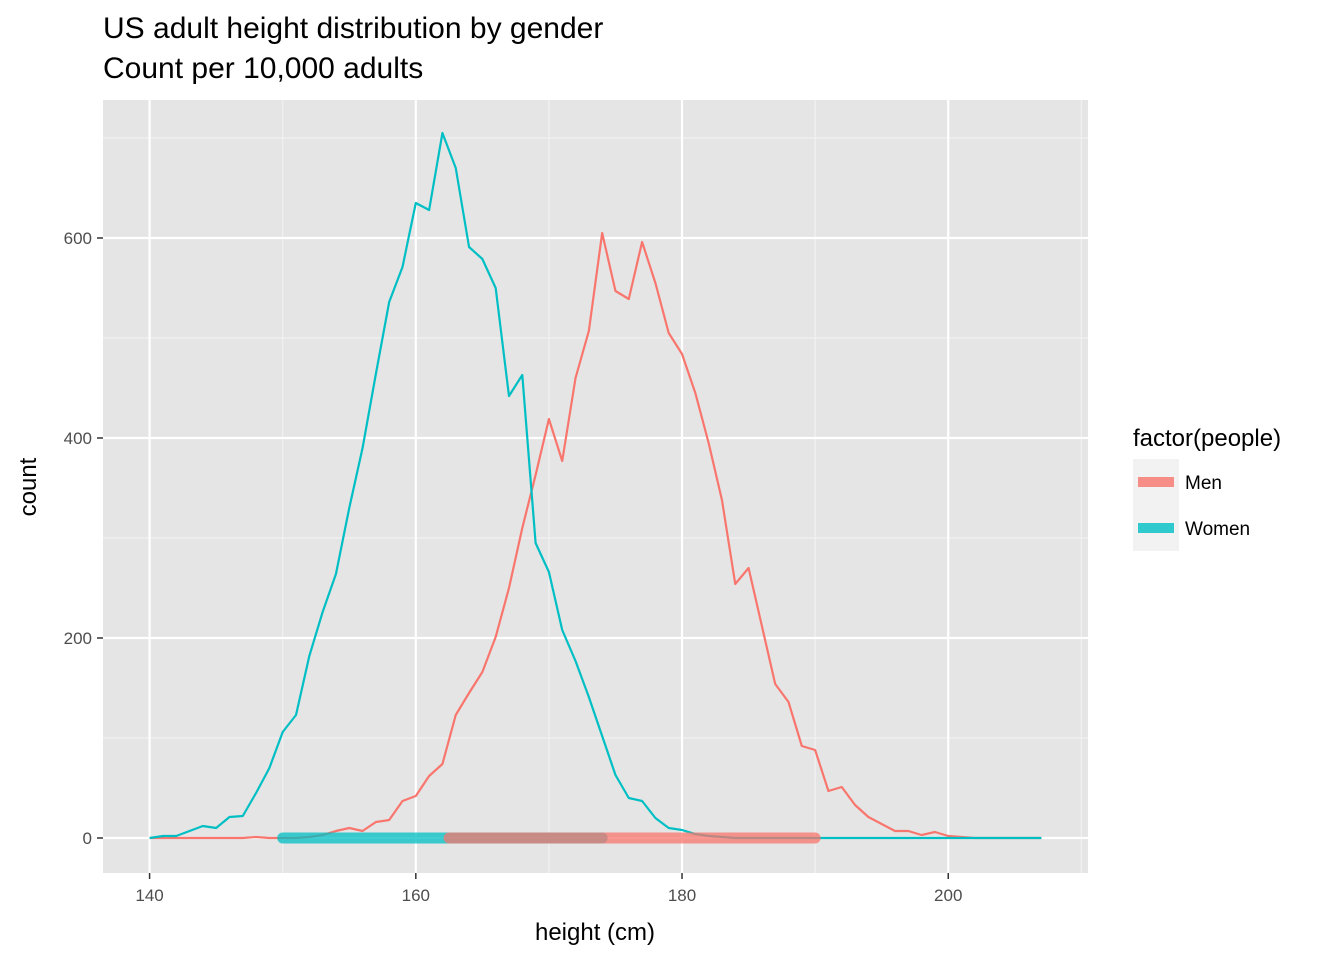  Describe the element at coordinates (28, 486) in the screenshot. I see `y-axis-title: count` at that location.